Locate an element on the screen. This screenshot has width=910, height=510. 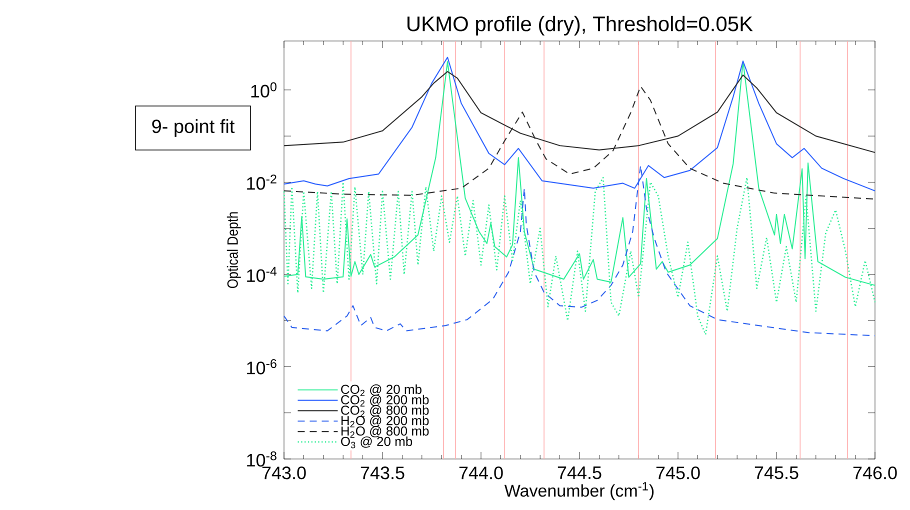
x-tick-label: 745.5 is located at coordinates (776, 473).